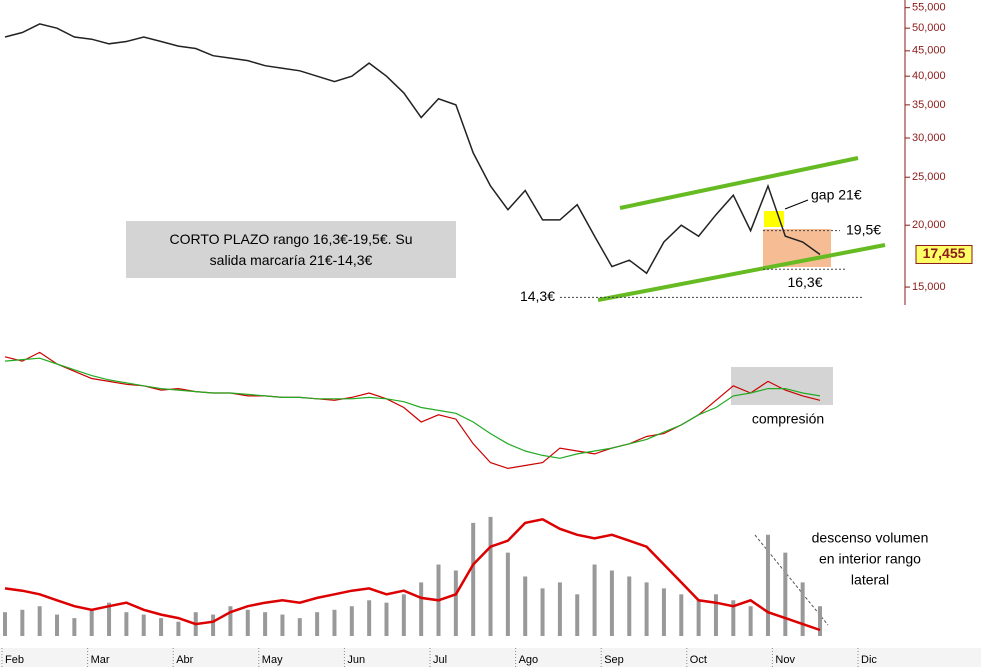  I want to click on level-label: 19,5€, so click(863, 229).